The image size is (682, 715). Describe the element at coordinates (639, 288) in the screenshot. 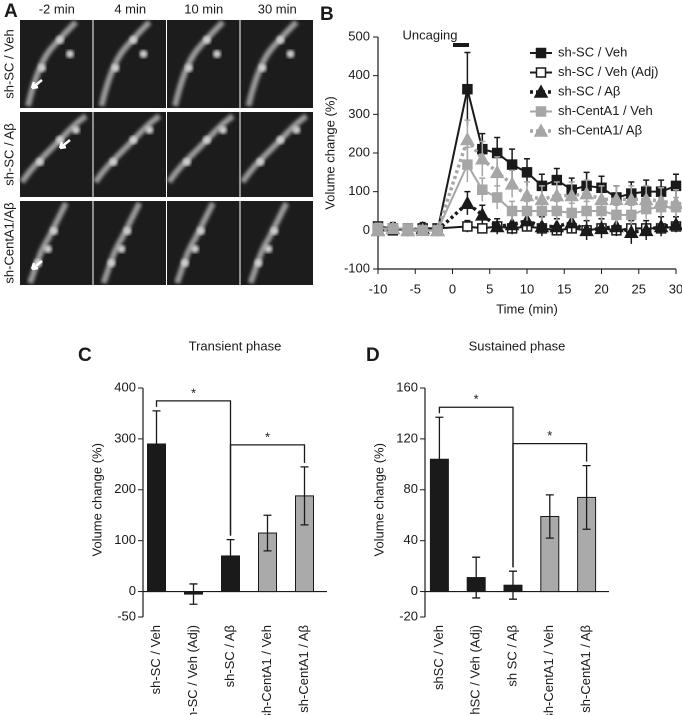

I see `x-tick-label: 25` at that location.